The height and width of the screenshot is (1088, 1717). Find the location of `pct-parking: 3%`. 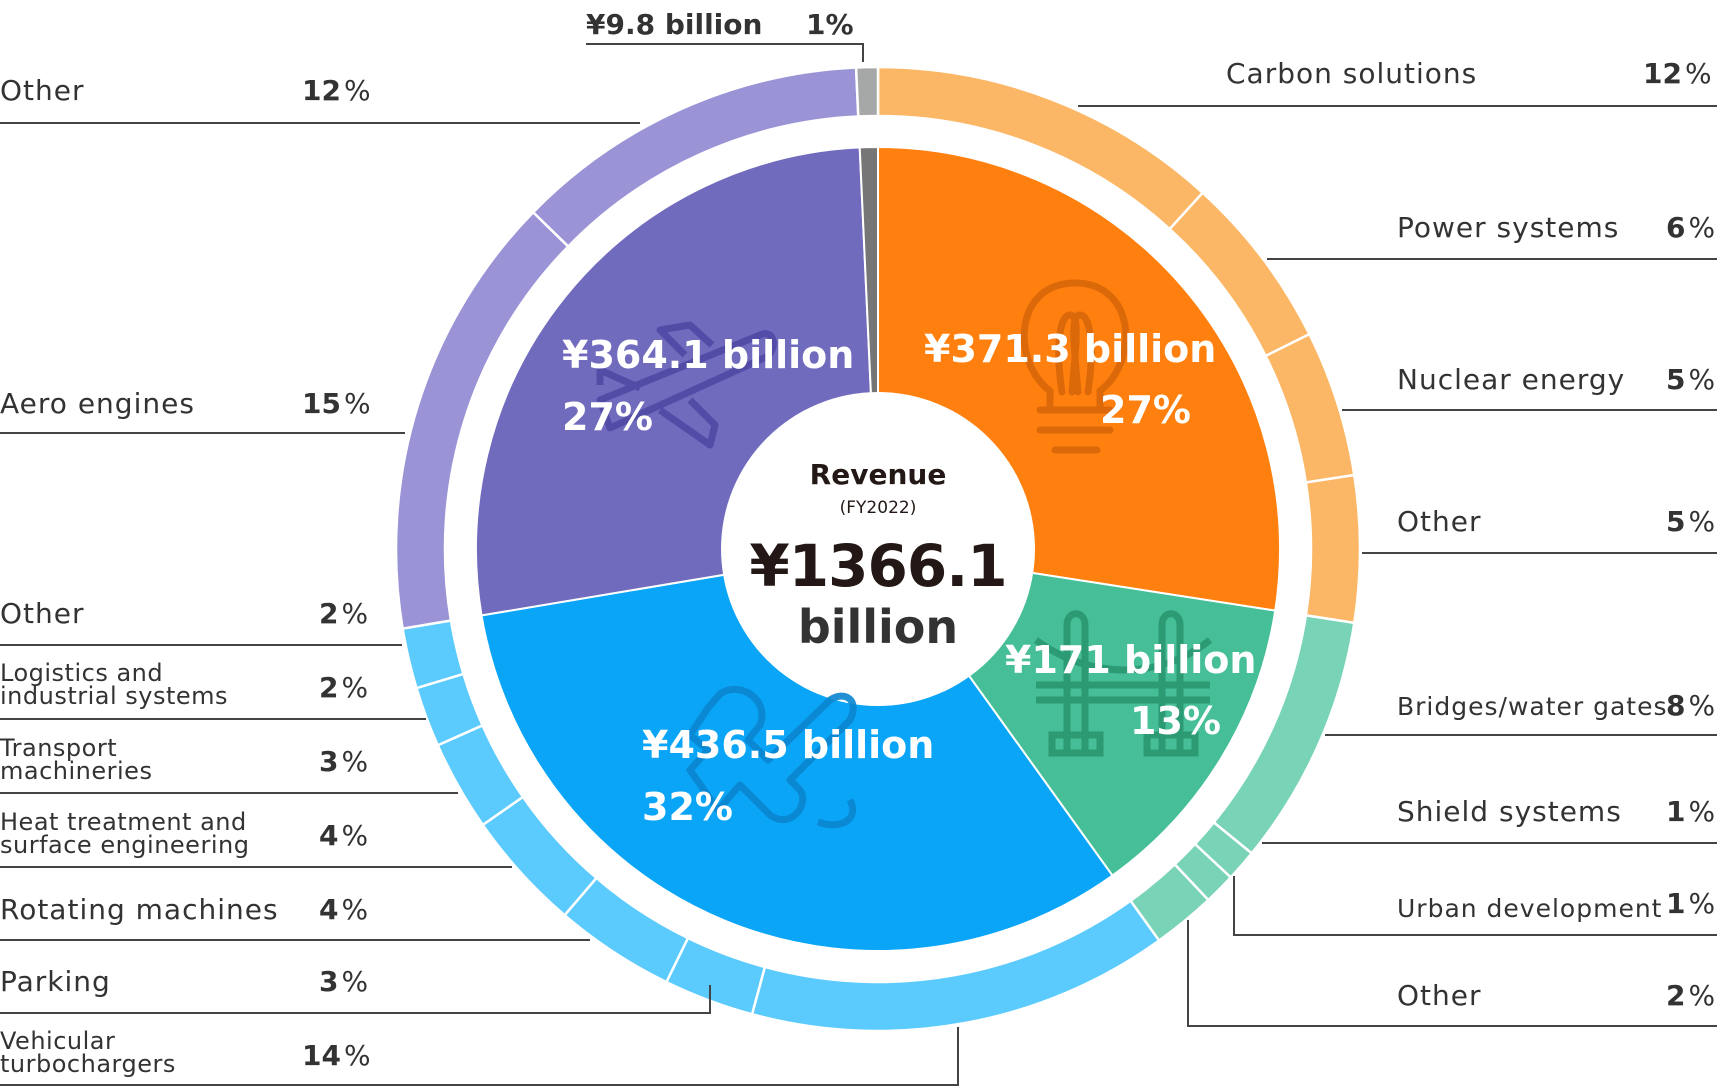

pct-parking: 3% is located at coordinates (344, 981).